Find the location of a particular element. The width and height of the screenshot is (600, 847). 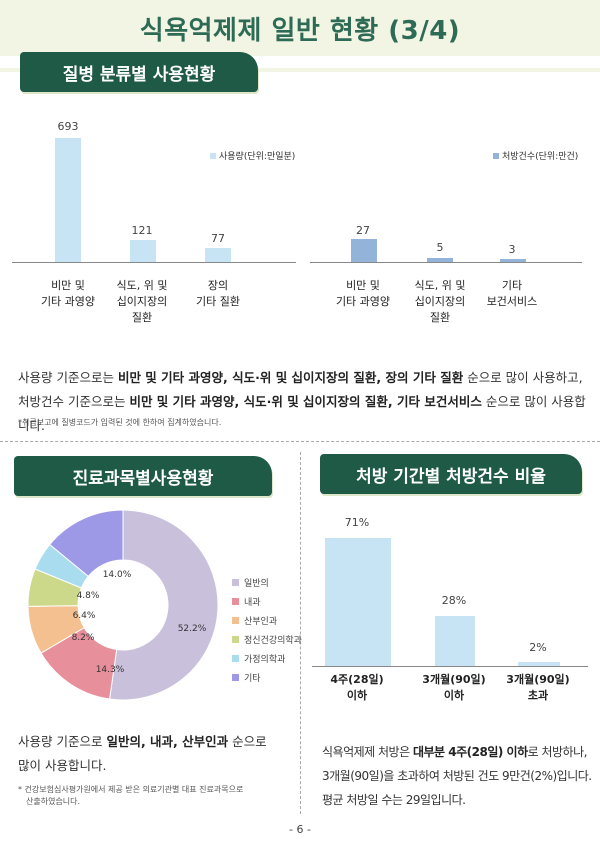

section2-header: 진료과목별사용현황 is located at coordinates (143, 476).